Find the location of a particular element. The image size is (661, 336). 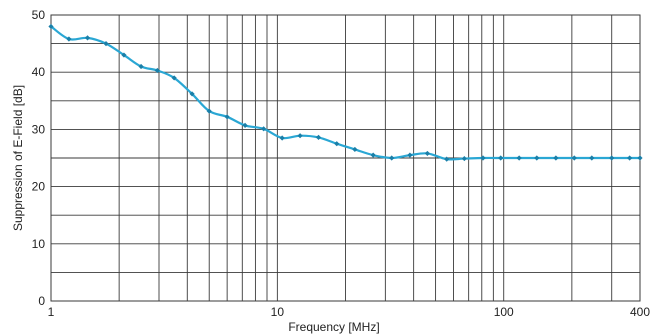

y-tick-label: 30 is located at coordinates (39, 129).